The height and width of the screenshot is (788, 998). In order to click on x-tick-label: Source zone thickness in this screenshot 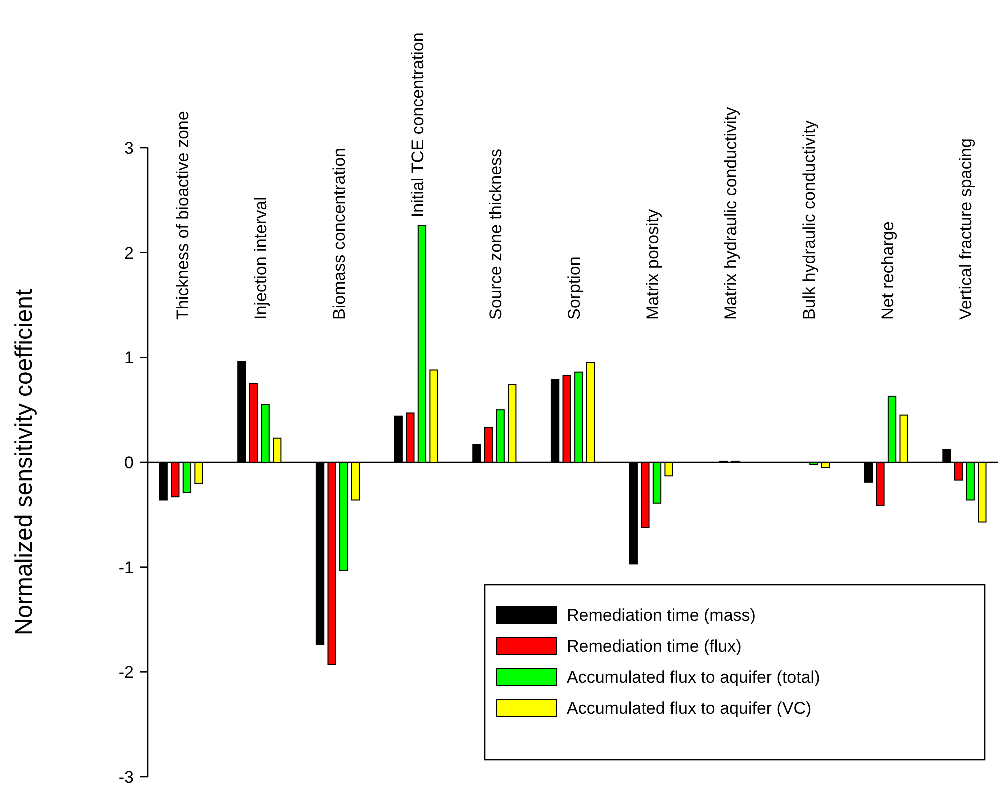, I will do `click(496, 234)`.